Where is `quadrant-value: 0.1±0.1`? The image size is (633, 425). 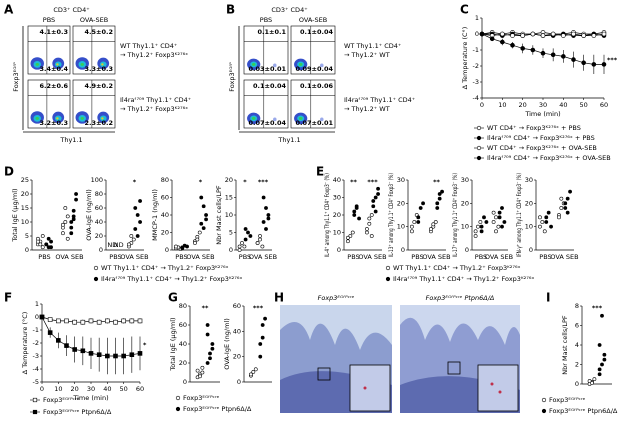
quadrant-value: 0.1±0.1 is located at coordinates (272, 32).